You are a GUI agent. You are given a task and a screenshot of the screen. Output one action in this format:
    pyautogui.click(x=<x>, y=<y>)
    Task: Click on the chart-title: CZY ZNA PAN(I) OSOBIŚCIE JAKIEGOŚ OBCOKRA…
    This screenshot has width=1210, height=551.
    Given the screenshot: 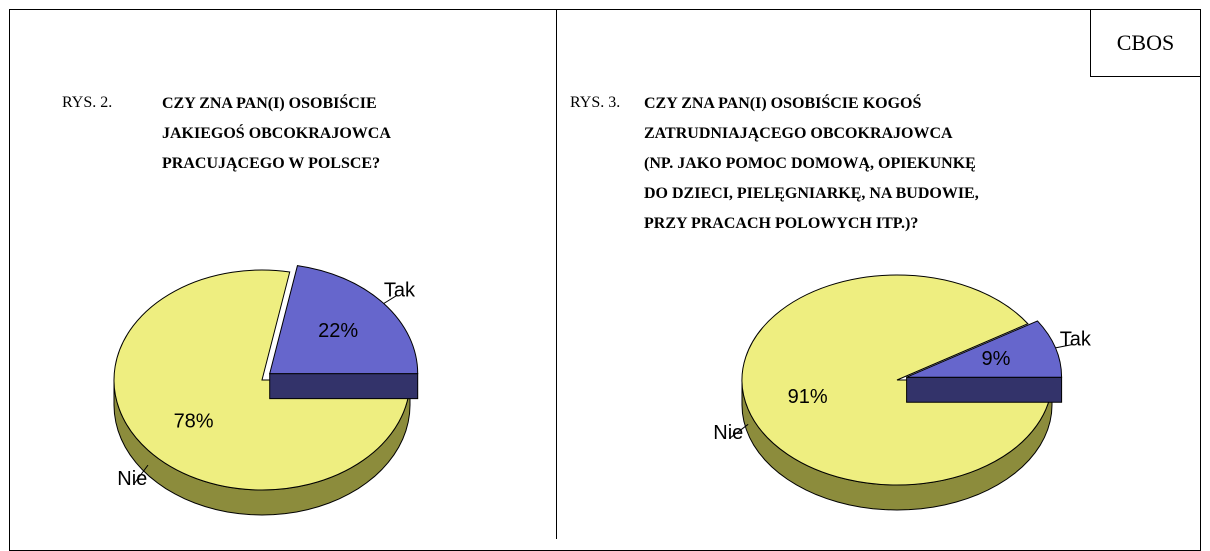 What is the action you would take?
    pyautogui.click(x=276, y=134)
    